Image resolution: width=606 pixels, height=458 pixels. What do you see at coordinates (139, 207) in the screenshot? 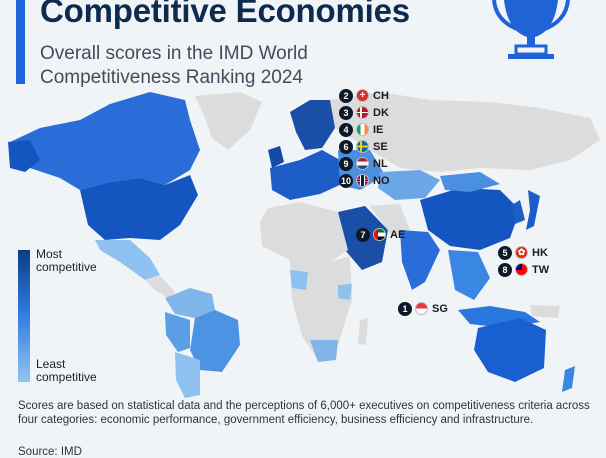
I see `map-usa` at bounding box center [139, 207].